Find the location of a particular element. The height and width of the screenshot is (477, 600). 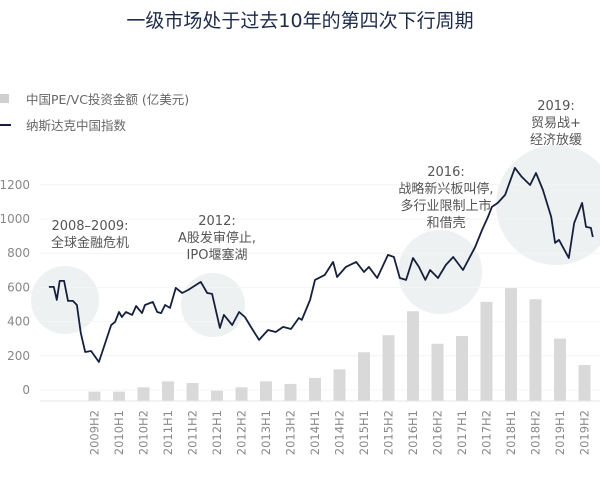

y-tick-label: 1000 is located at coordinates (15, 219).